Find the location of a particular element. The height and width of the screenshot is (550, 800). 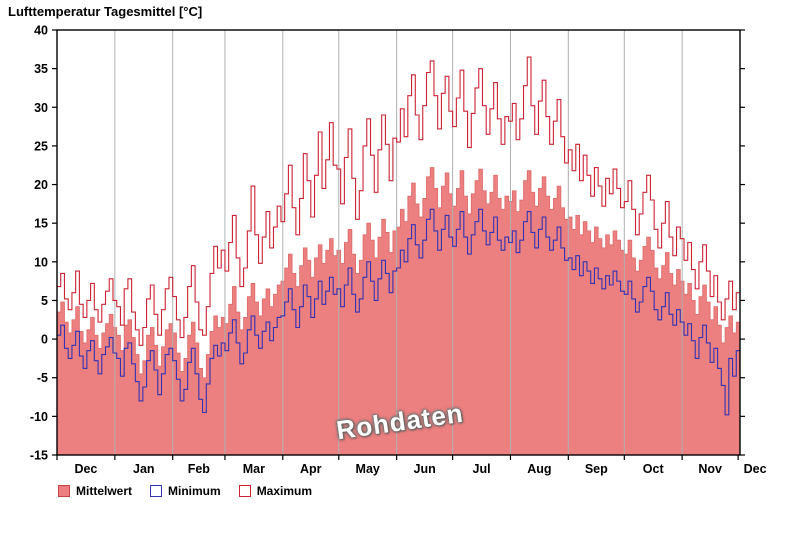

legend-swatch-maximum is located at coordinates (244, 491).